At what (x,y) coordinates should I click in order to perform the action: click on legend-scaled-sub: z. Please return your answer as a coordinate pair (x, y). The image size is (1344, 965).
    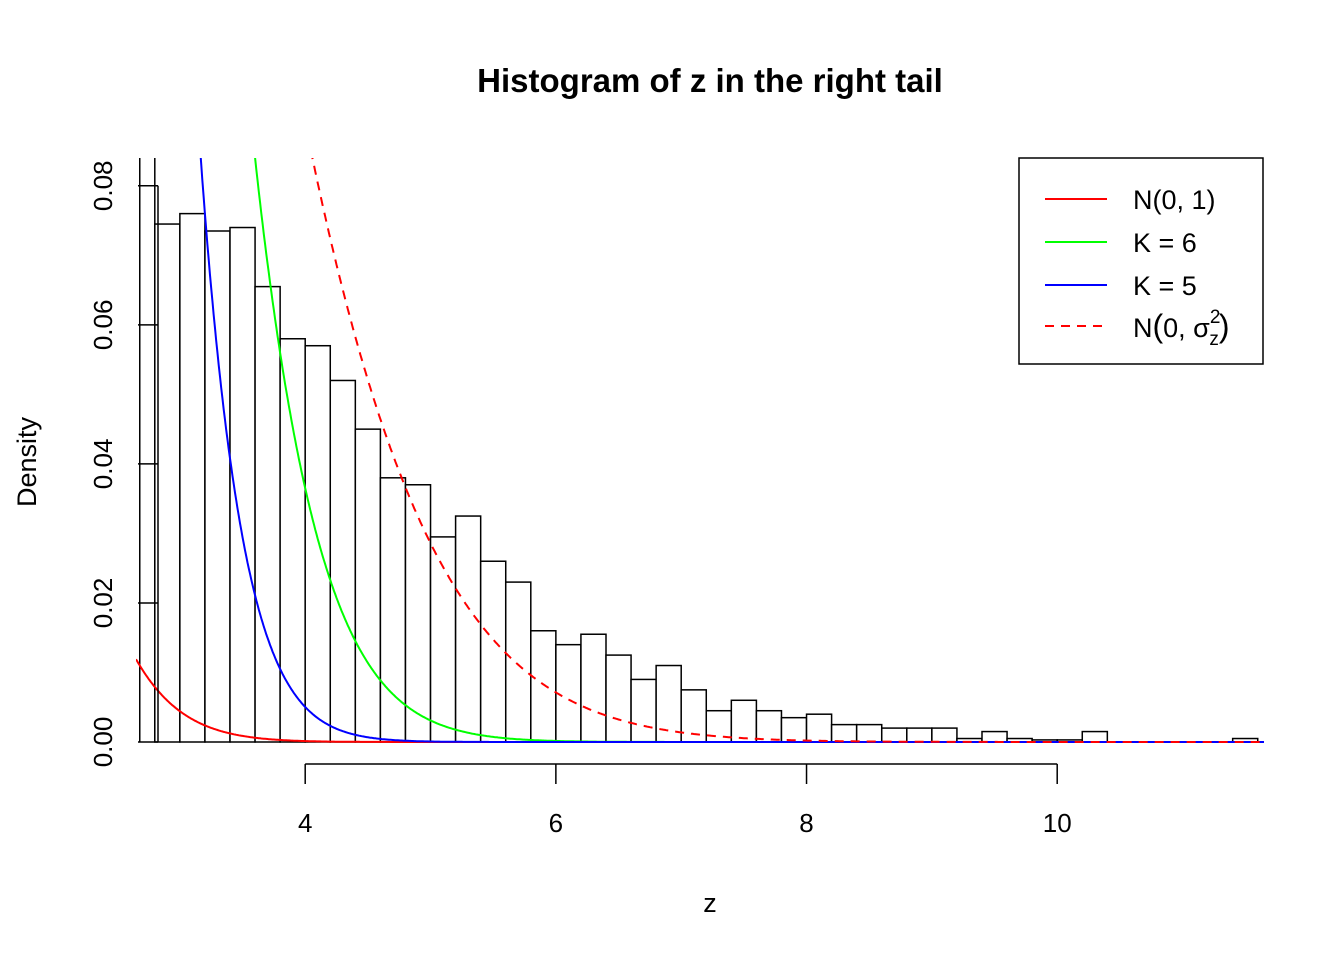
    Looking at the image, I should click on (1214, 339).